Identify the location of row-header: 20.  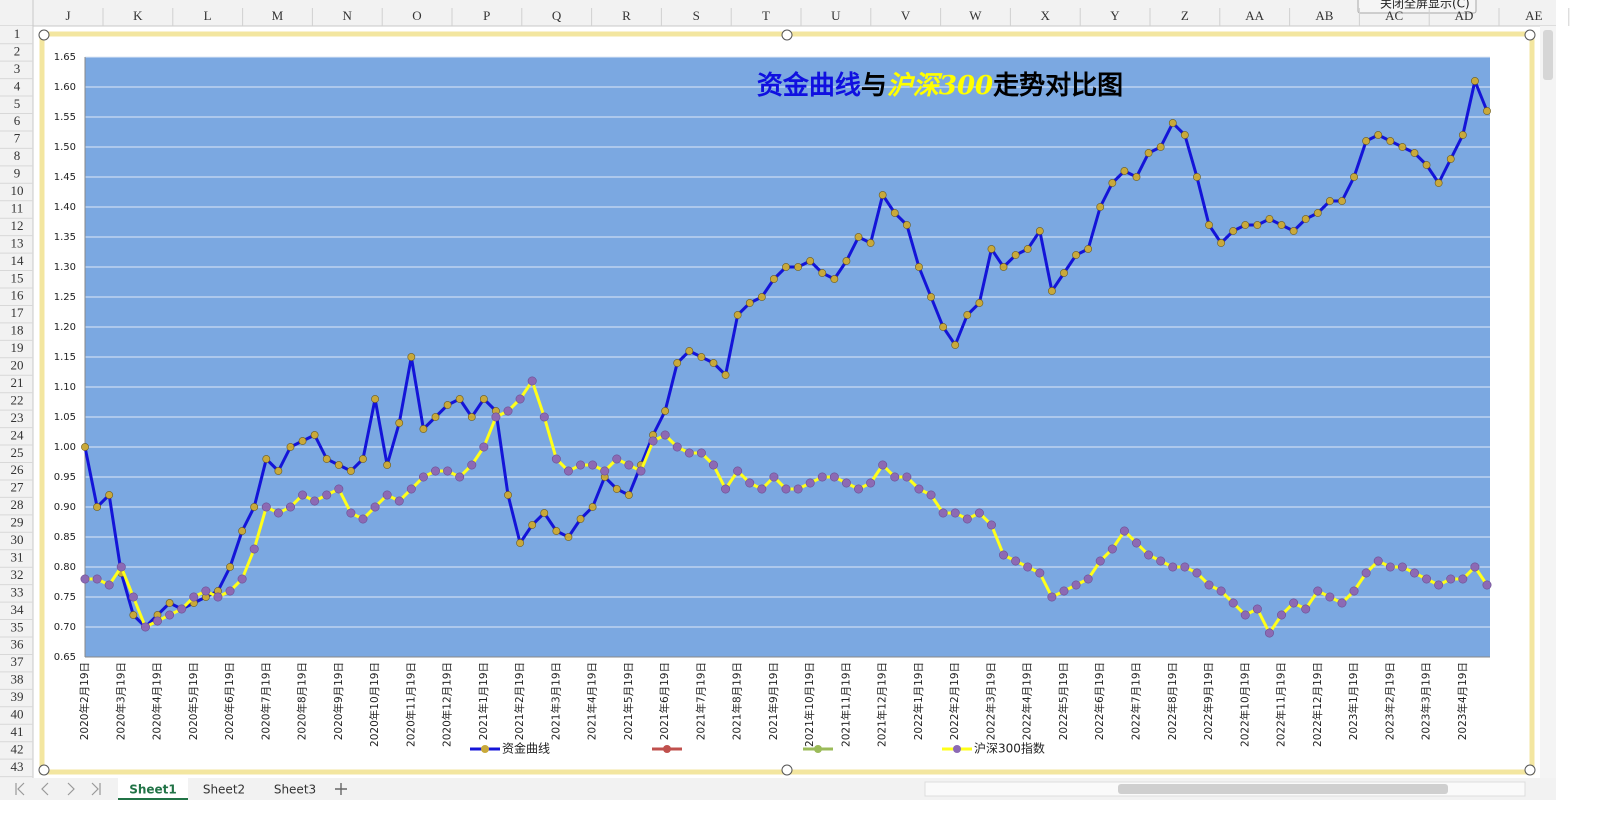
(17, 365).